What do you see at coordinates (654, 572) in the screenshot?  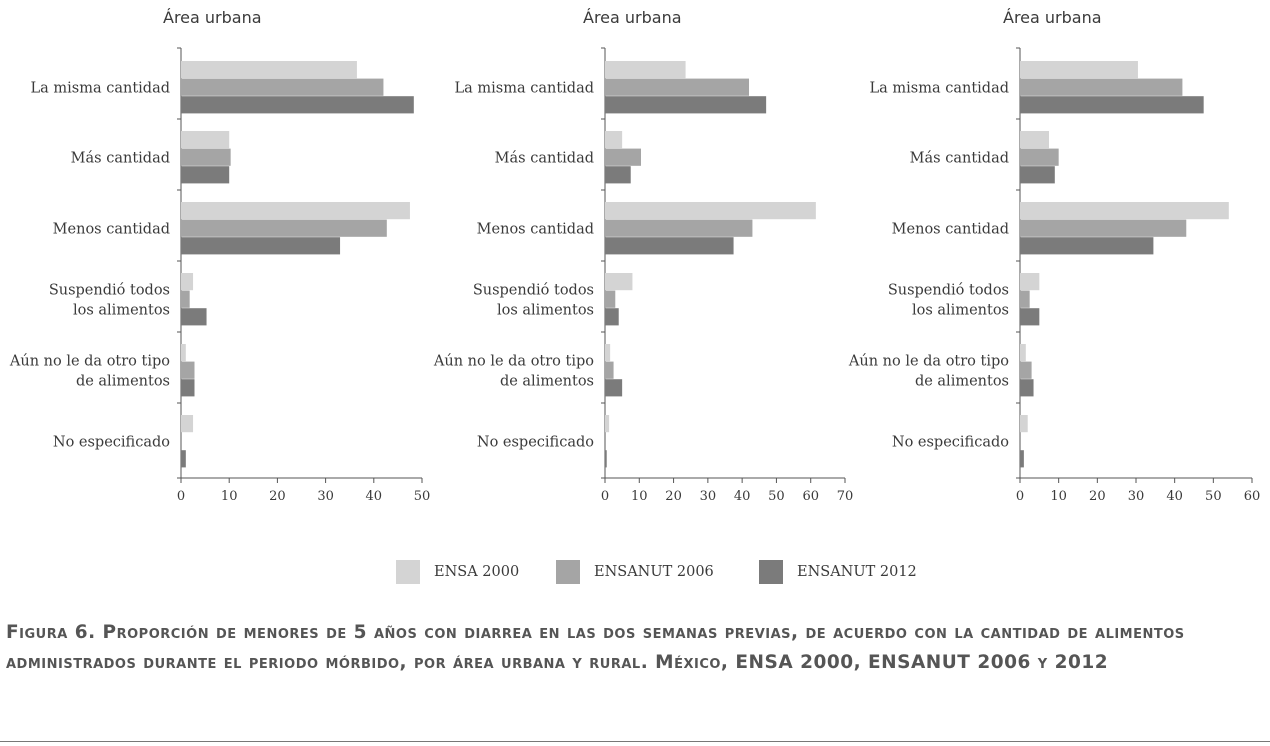 I see `legend-label-ensanut-2006: ENSANUT 2006` at bounding box center [654, 572].